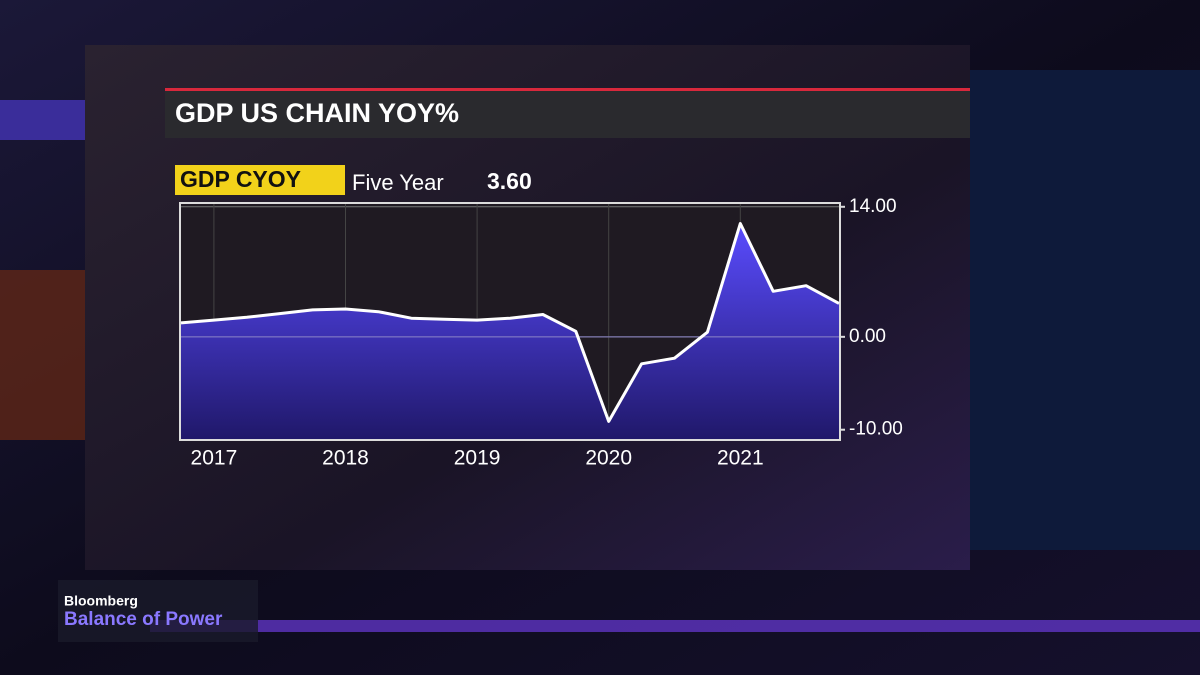  Describe the element at coordinates (240, 179) in the screenshot. I see `ticker: GDP CYOY` at that location.